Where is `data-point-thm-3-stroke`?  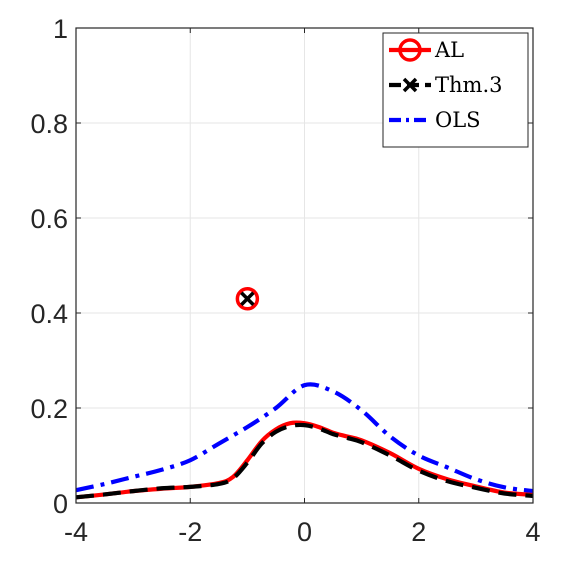
data-point-thm-3-stroke is located at coordinates (247, 298).